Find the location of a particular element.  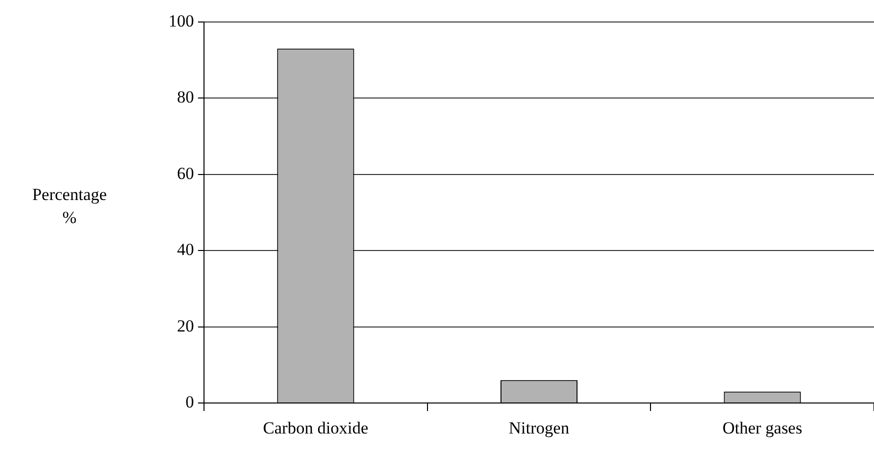

y-tick-label: 0 is located at coordinates (190, 402).